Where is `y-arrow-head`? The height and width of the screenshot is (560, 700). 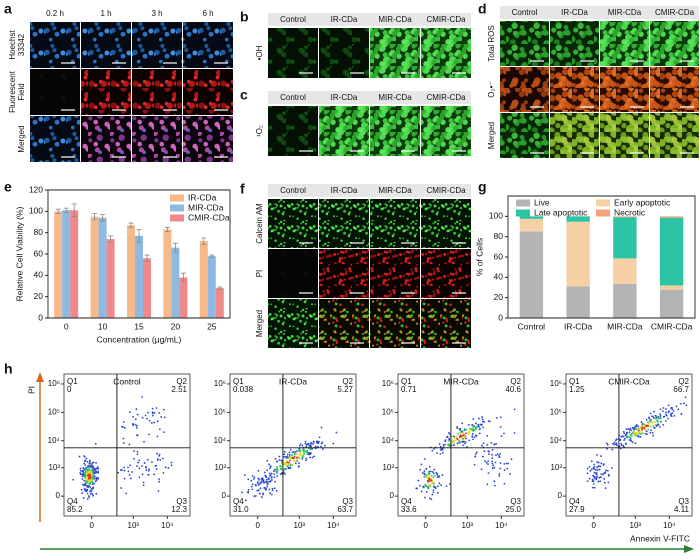
y-arrow-head is located at coordinates (40, 377).